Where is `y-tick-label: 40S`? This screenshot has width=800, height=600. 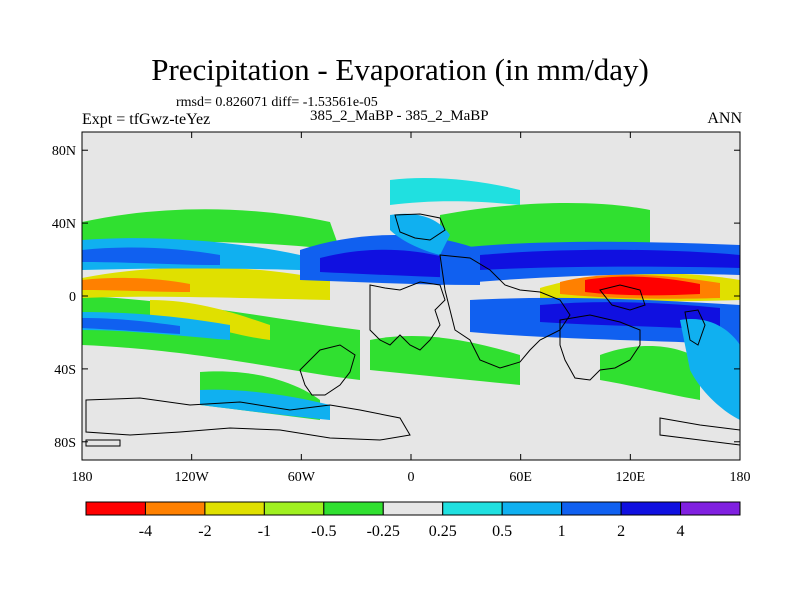
y-tick-label: 40S is located at coordinates (65, 370).